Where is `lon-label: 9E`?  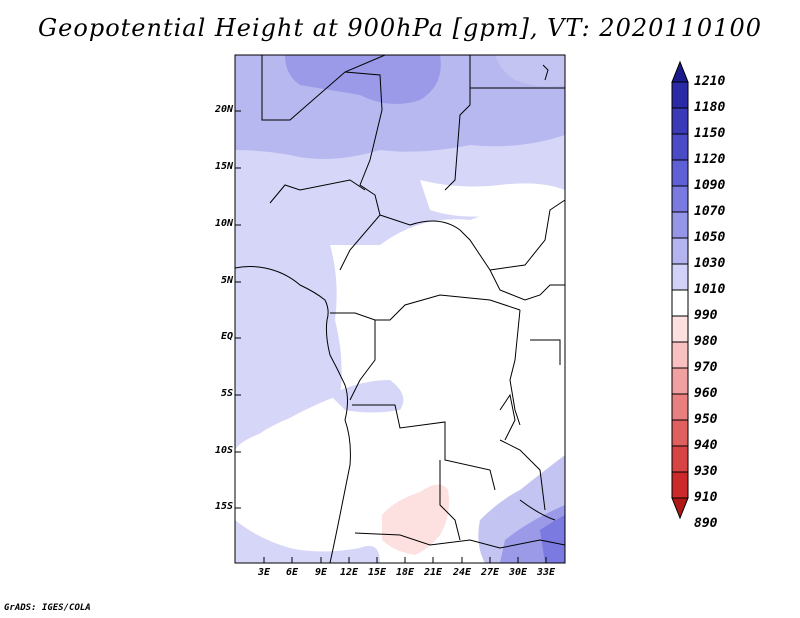 lon-label: 9E is located at coordinates (321, 572).